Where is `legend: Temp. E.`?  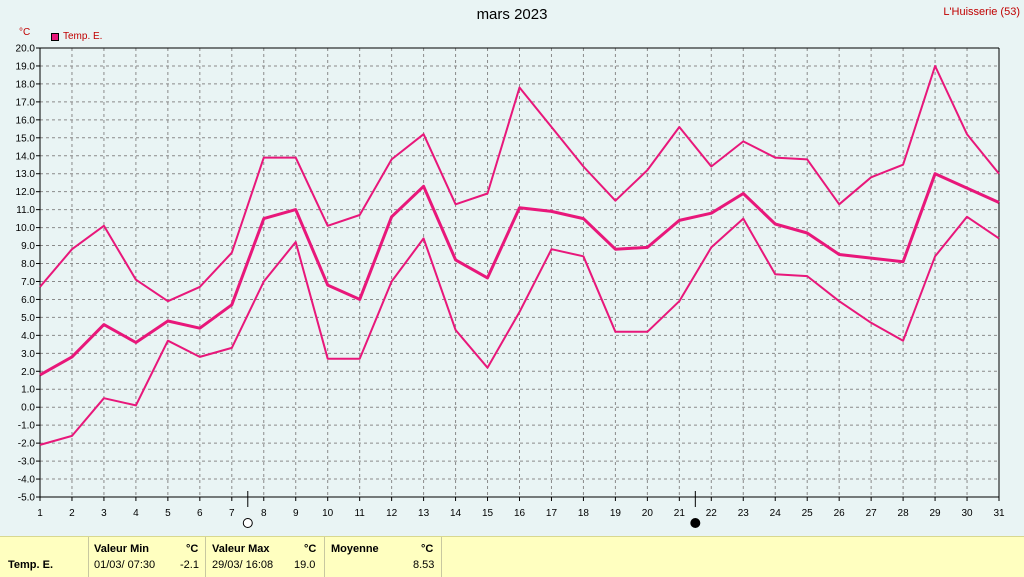
legend: Temp. E. is located at coordinates (76, 36).